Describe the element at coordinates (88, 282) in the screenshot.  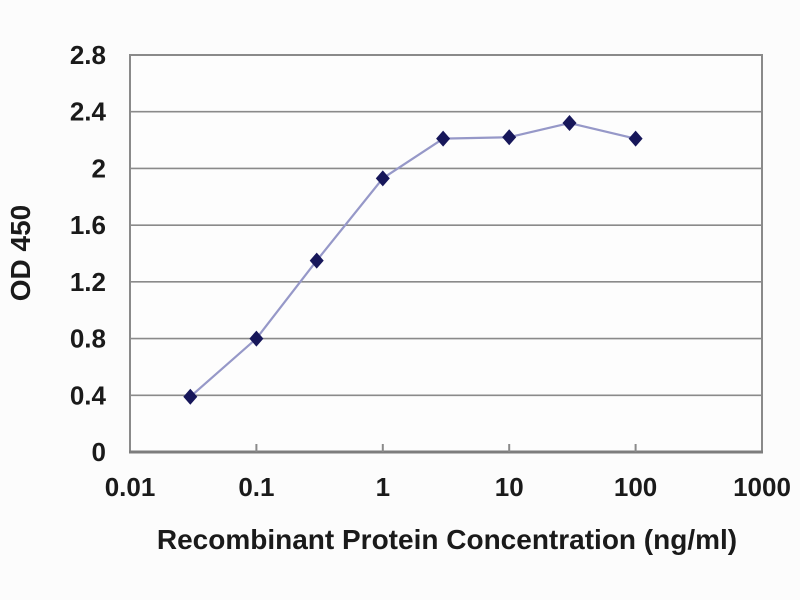
I see `y-tick-label: 1.2` at that location.